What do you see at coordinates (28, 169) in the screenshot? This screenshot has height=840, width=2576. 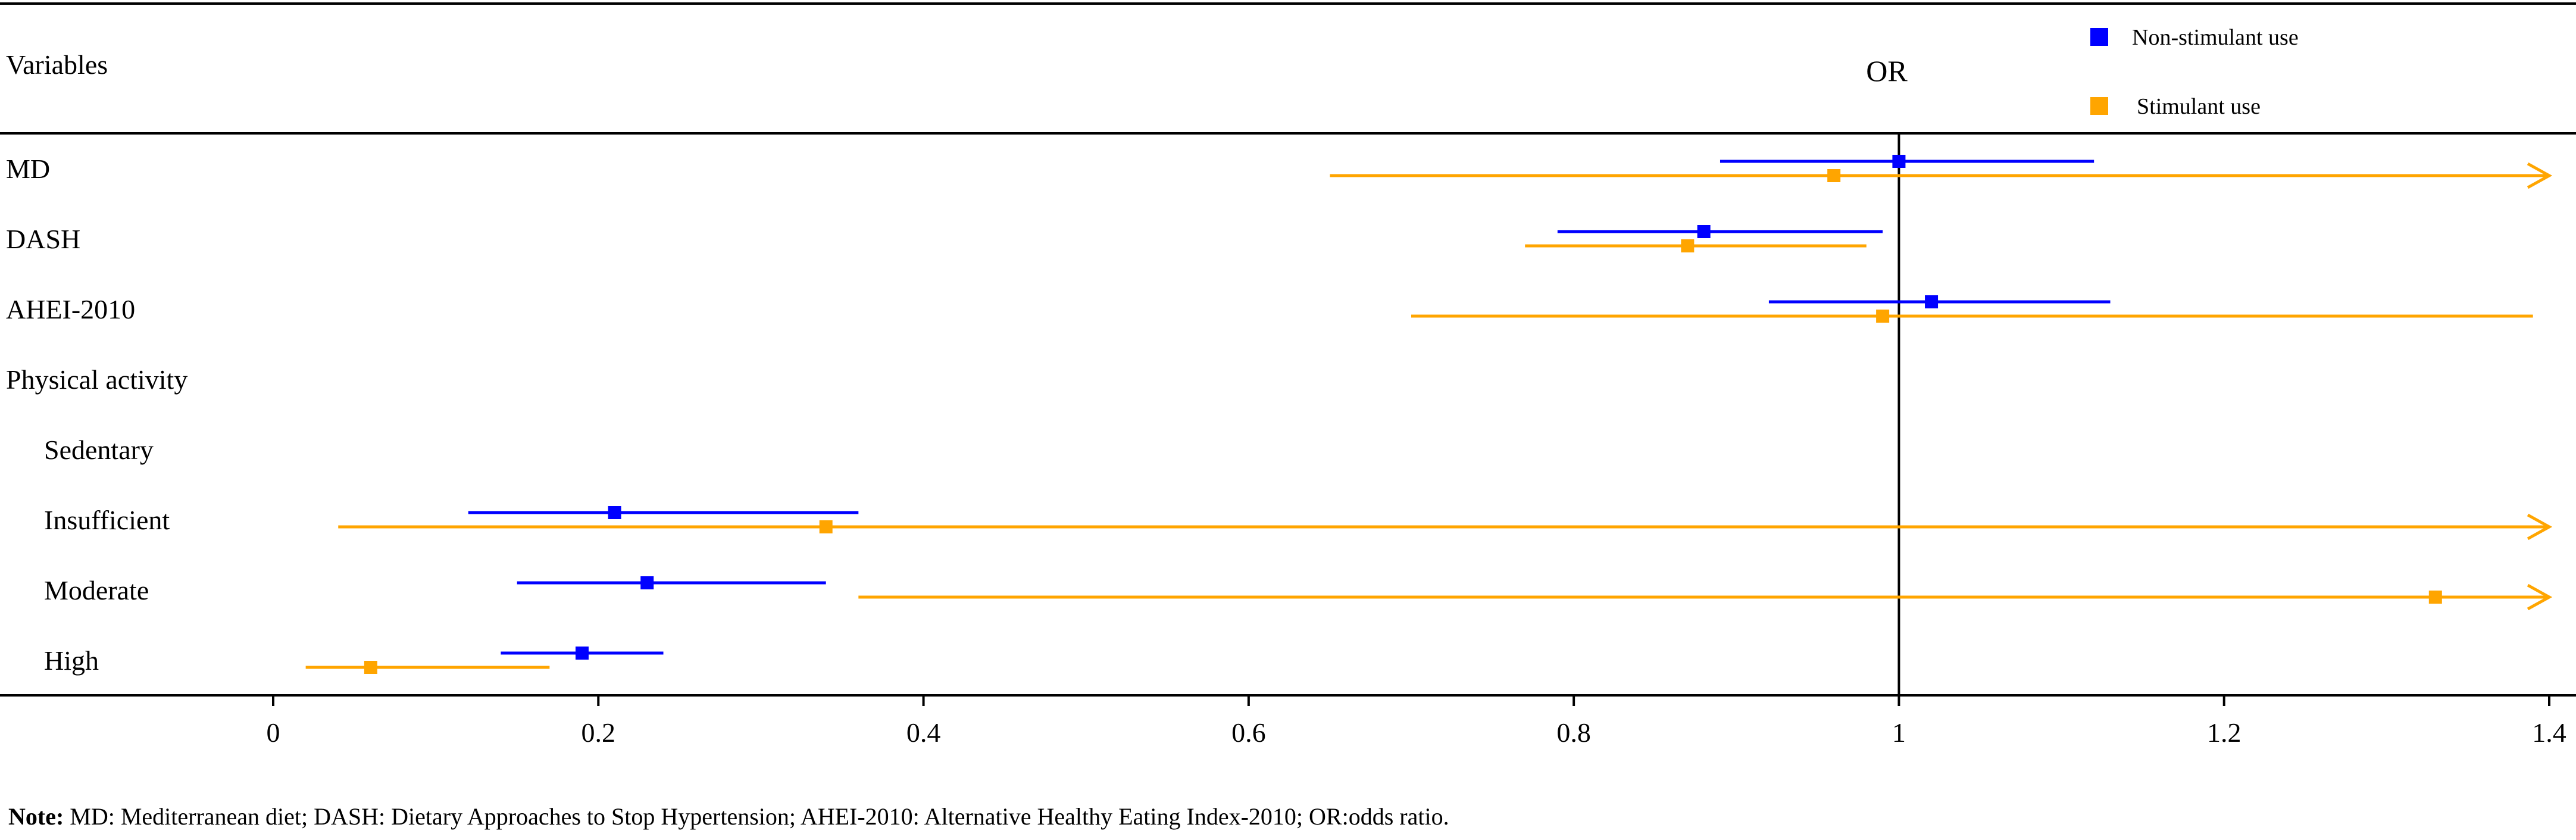 I see `row-label-md: MD` at bounding box center [28, 169].